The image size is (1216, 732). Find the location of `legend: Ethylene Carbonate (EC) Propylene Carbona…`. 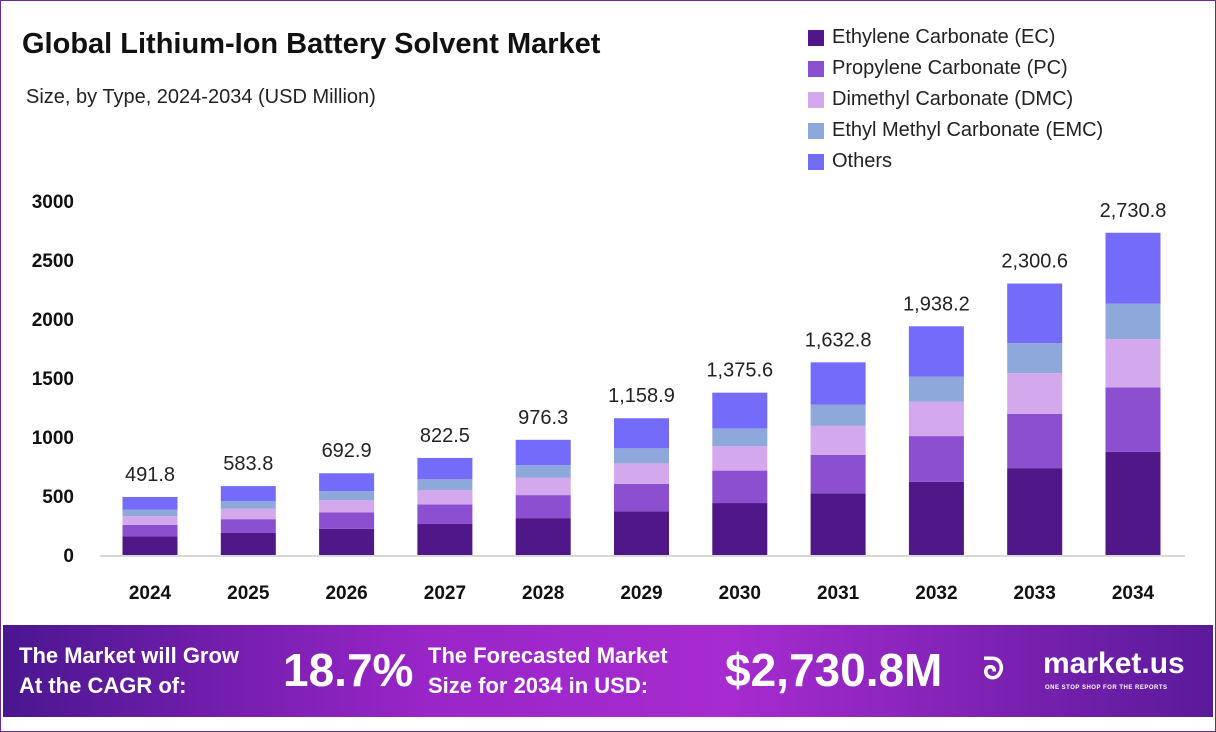

legend: Ethylene Carbonate (EC) Propylene Carbona… is located at coordinates (955, 99).